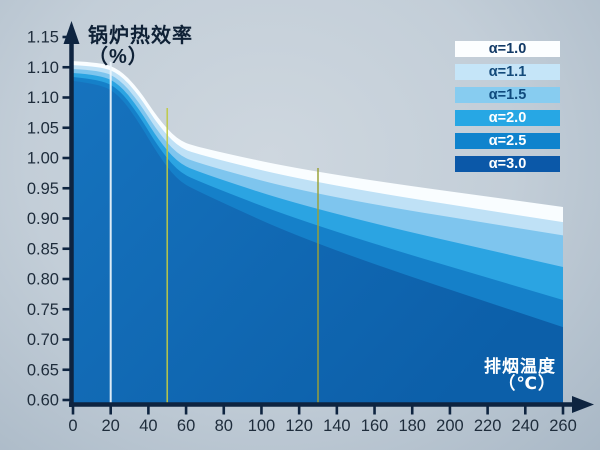  Describe the element at coordinates (43, 38) in the screenshot. I see `y-tick-label: 1.15` at that location.